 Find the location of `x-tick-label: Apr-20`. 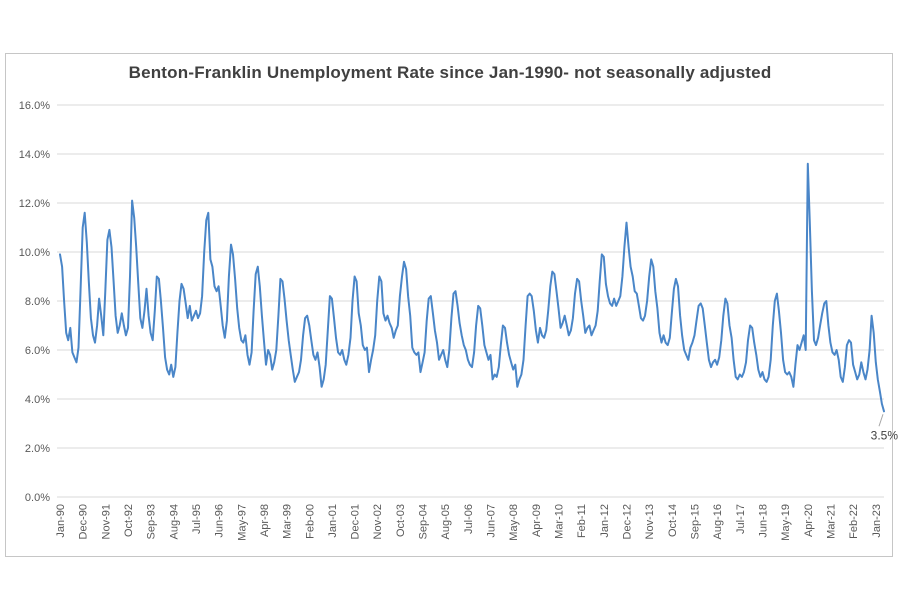

x-tick-label: Apr-20 is located at coordinates (809, 520).